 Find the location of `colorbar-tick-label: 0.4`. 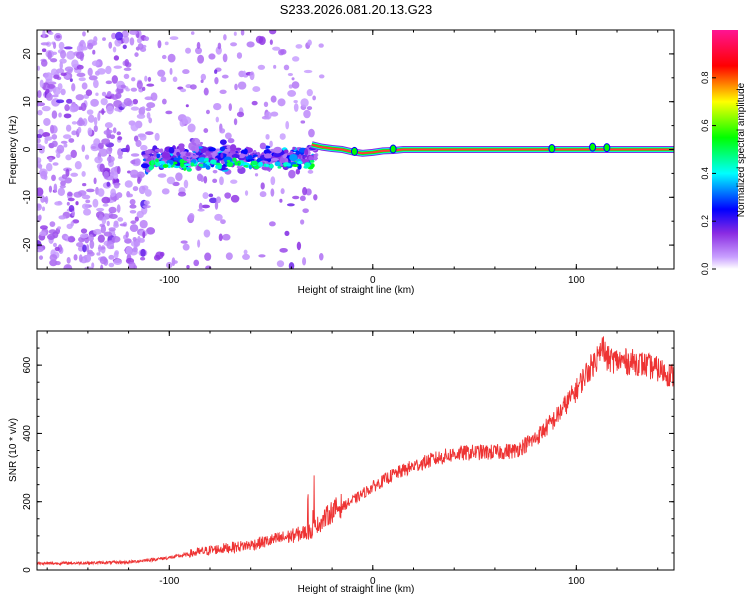

colorbar-tick-label: 0.4 is located at coordinates (705, 173).